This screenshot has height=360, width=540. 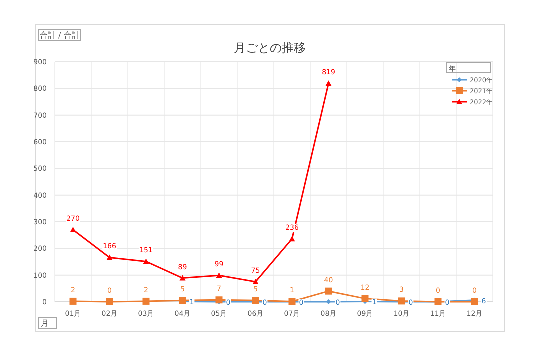 What do you see at coordinates (45, 323) in the screenshot?
I see `x-axis-title: 月` at bounding box center [45, 323].